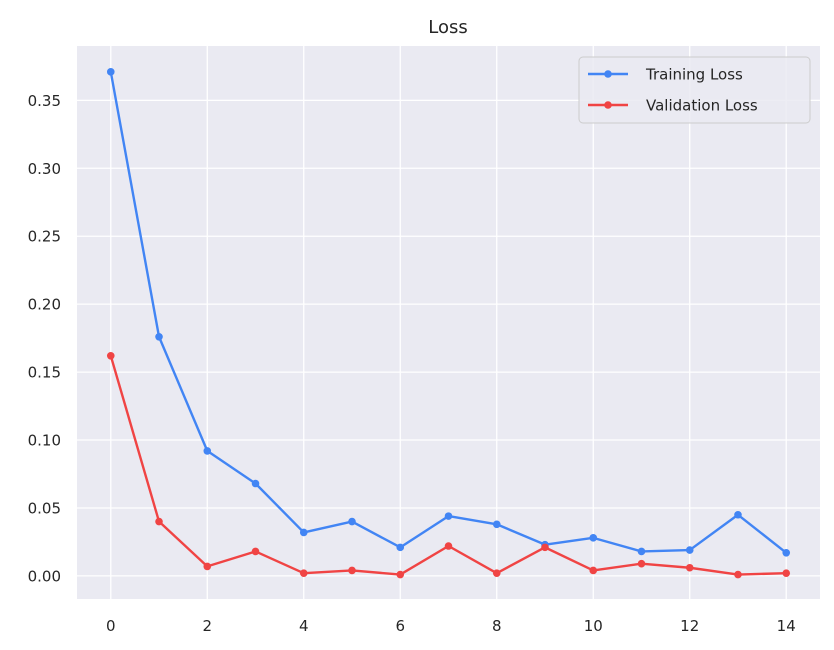 The height and width of the screenshot is (650, 834). What do you see at coordinates (44, 441) in the screenshot?
I see `y-tick-label: 0.10` at bounding box center [44, 441].